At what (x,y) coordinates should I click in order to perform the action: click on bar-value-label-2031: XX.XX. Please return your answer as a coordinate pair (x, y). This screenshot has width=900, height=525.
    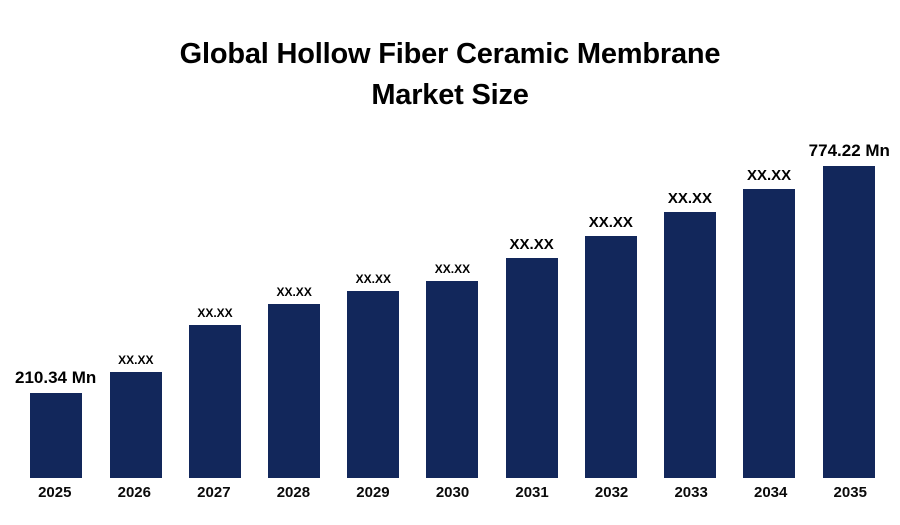
    Looking at the image, I should click on (531, 244).